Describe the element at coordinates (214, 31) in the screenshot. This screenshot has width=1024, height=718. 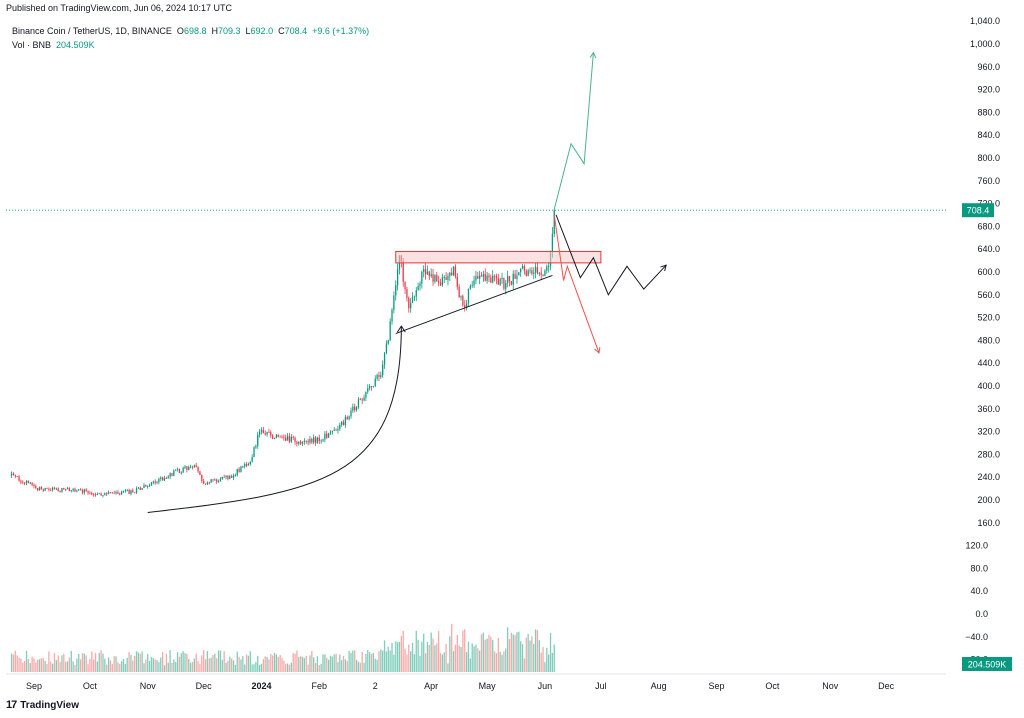
I see `high-label: H` at that location.